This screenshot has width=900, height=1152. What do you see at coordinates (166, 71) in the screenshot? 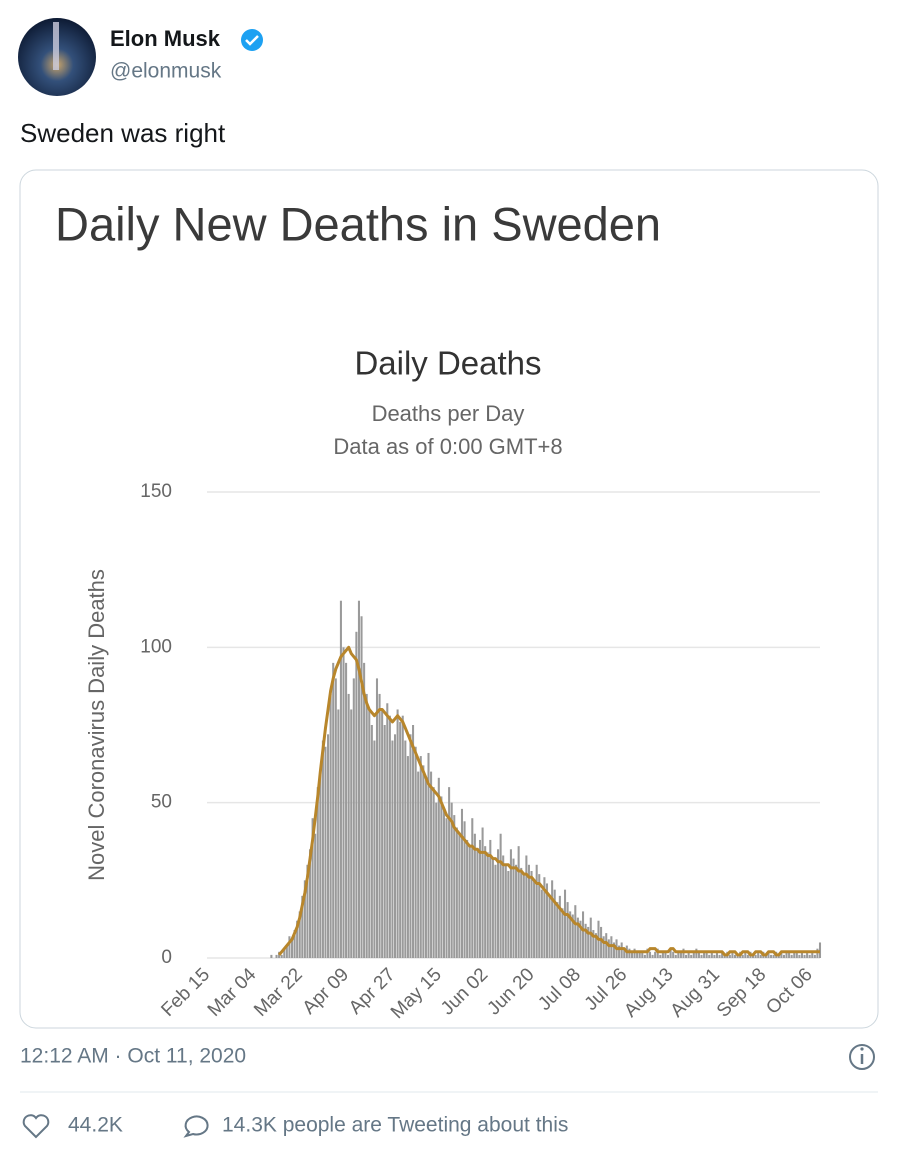
I see `author-handle: @elonmusk` at bounding box center [166, 71].